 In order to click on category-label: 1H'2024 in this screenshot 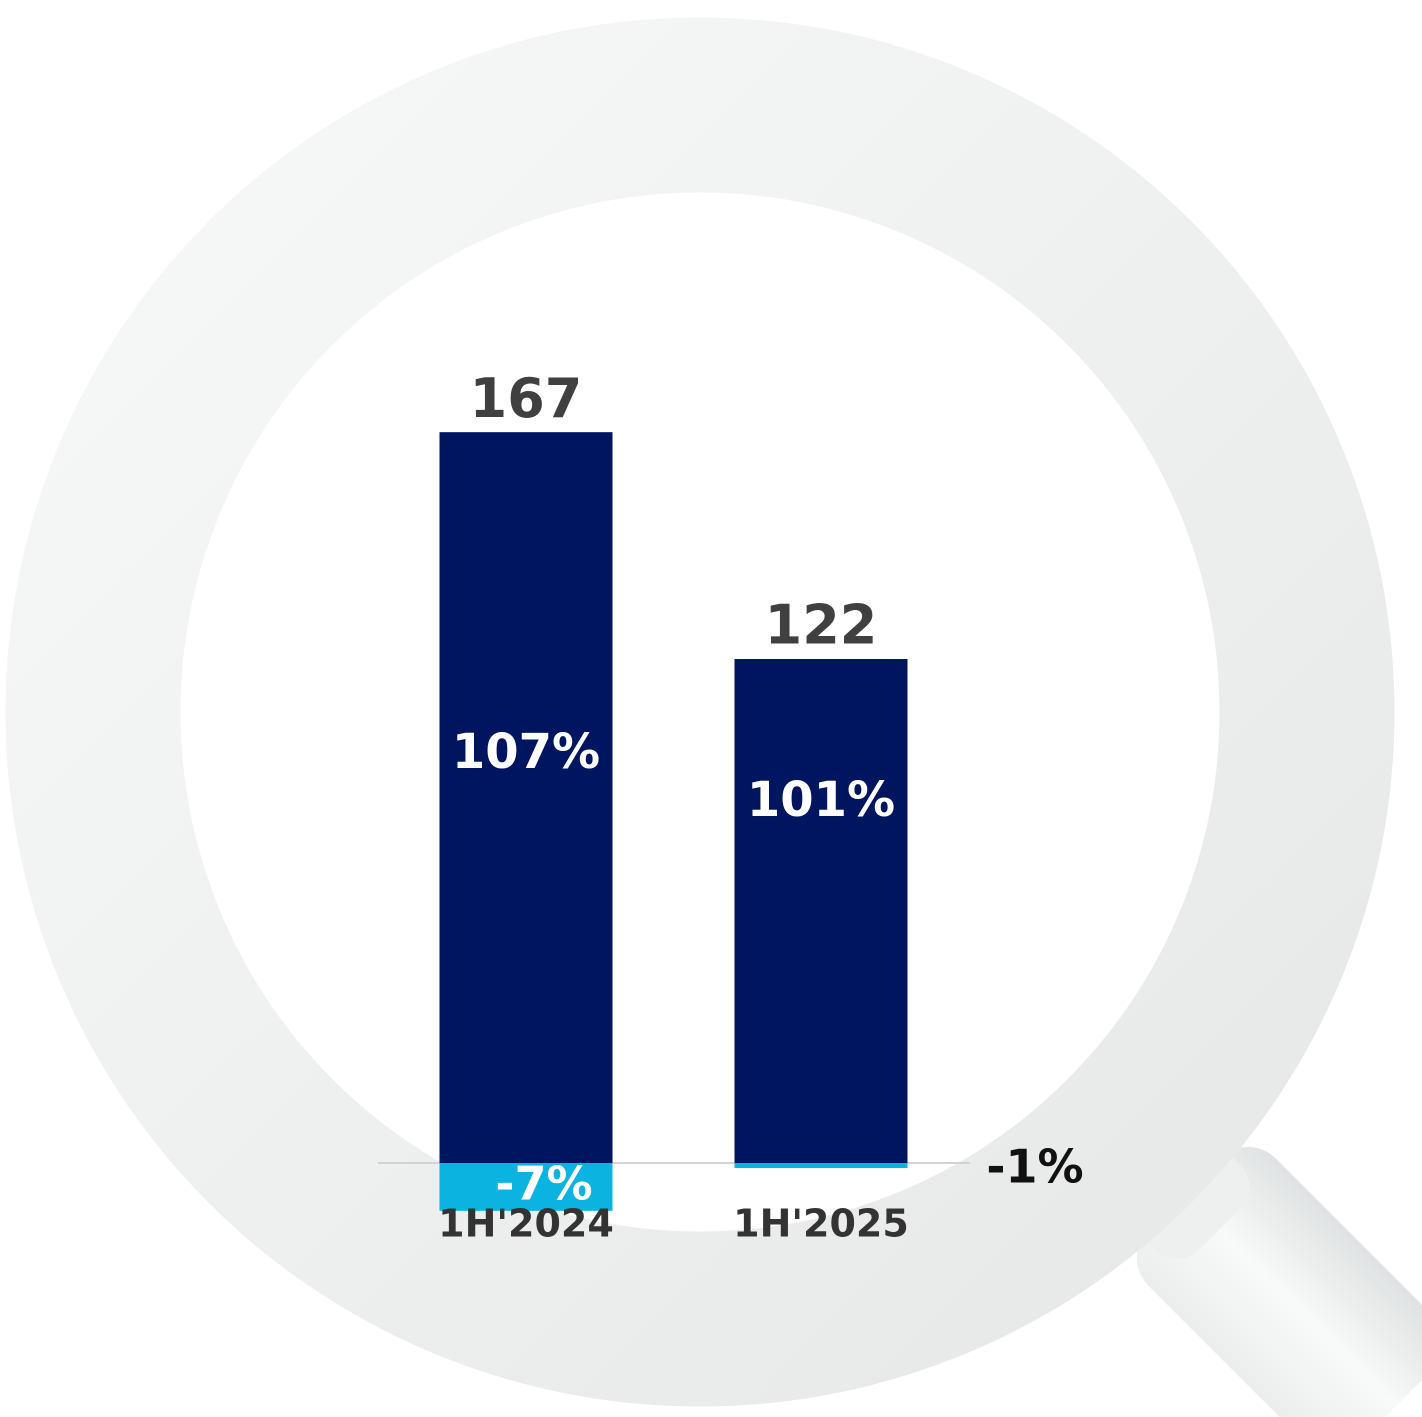, I will do `click(526, 1224)`.